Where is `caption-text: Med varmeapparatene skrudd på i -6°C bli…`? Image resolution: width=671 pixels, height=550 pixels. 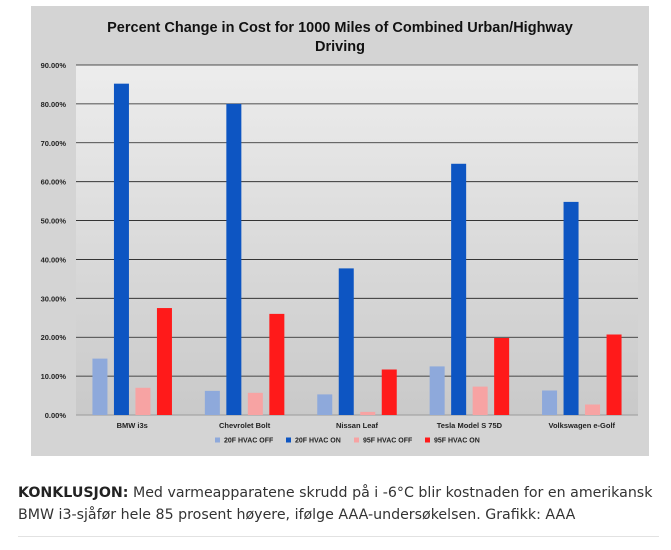
caption-text: Med varmeapparatene skrudd på i -6°C bli… is located at coordinates (335, 504).